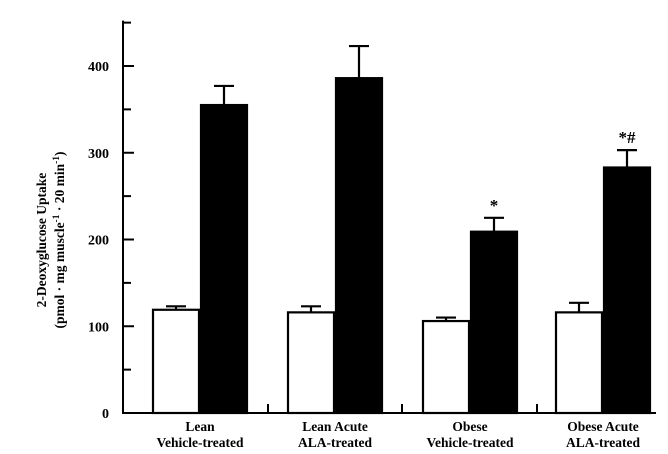  I want to click on significance-marker: *#, so click(628, 137).